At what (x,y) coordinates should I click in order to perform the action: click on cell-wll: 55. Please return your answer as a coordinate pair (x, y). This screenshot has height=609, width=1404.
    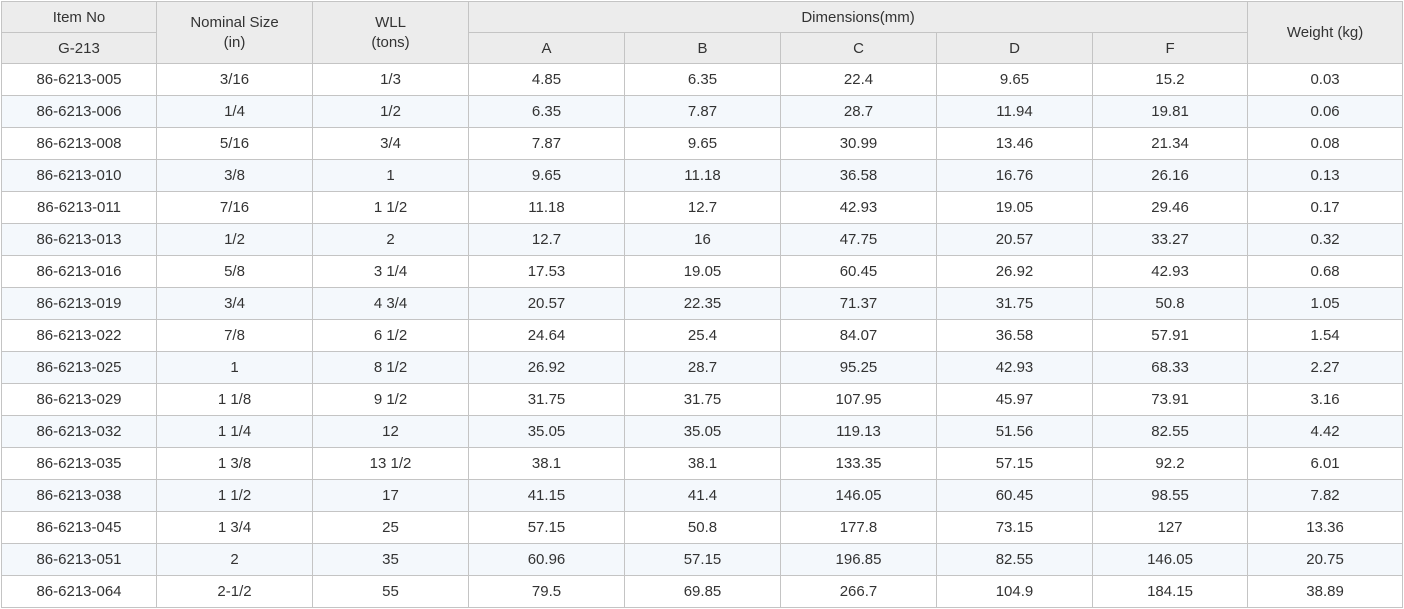
    Looking at the image, I should click on (390, 591).